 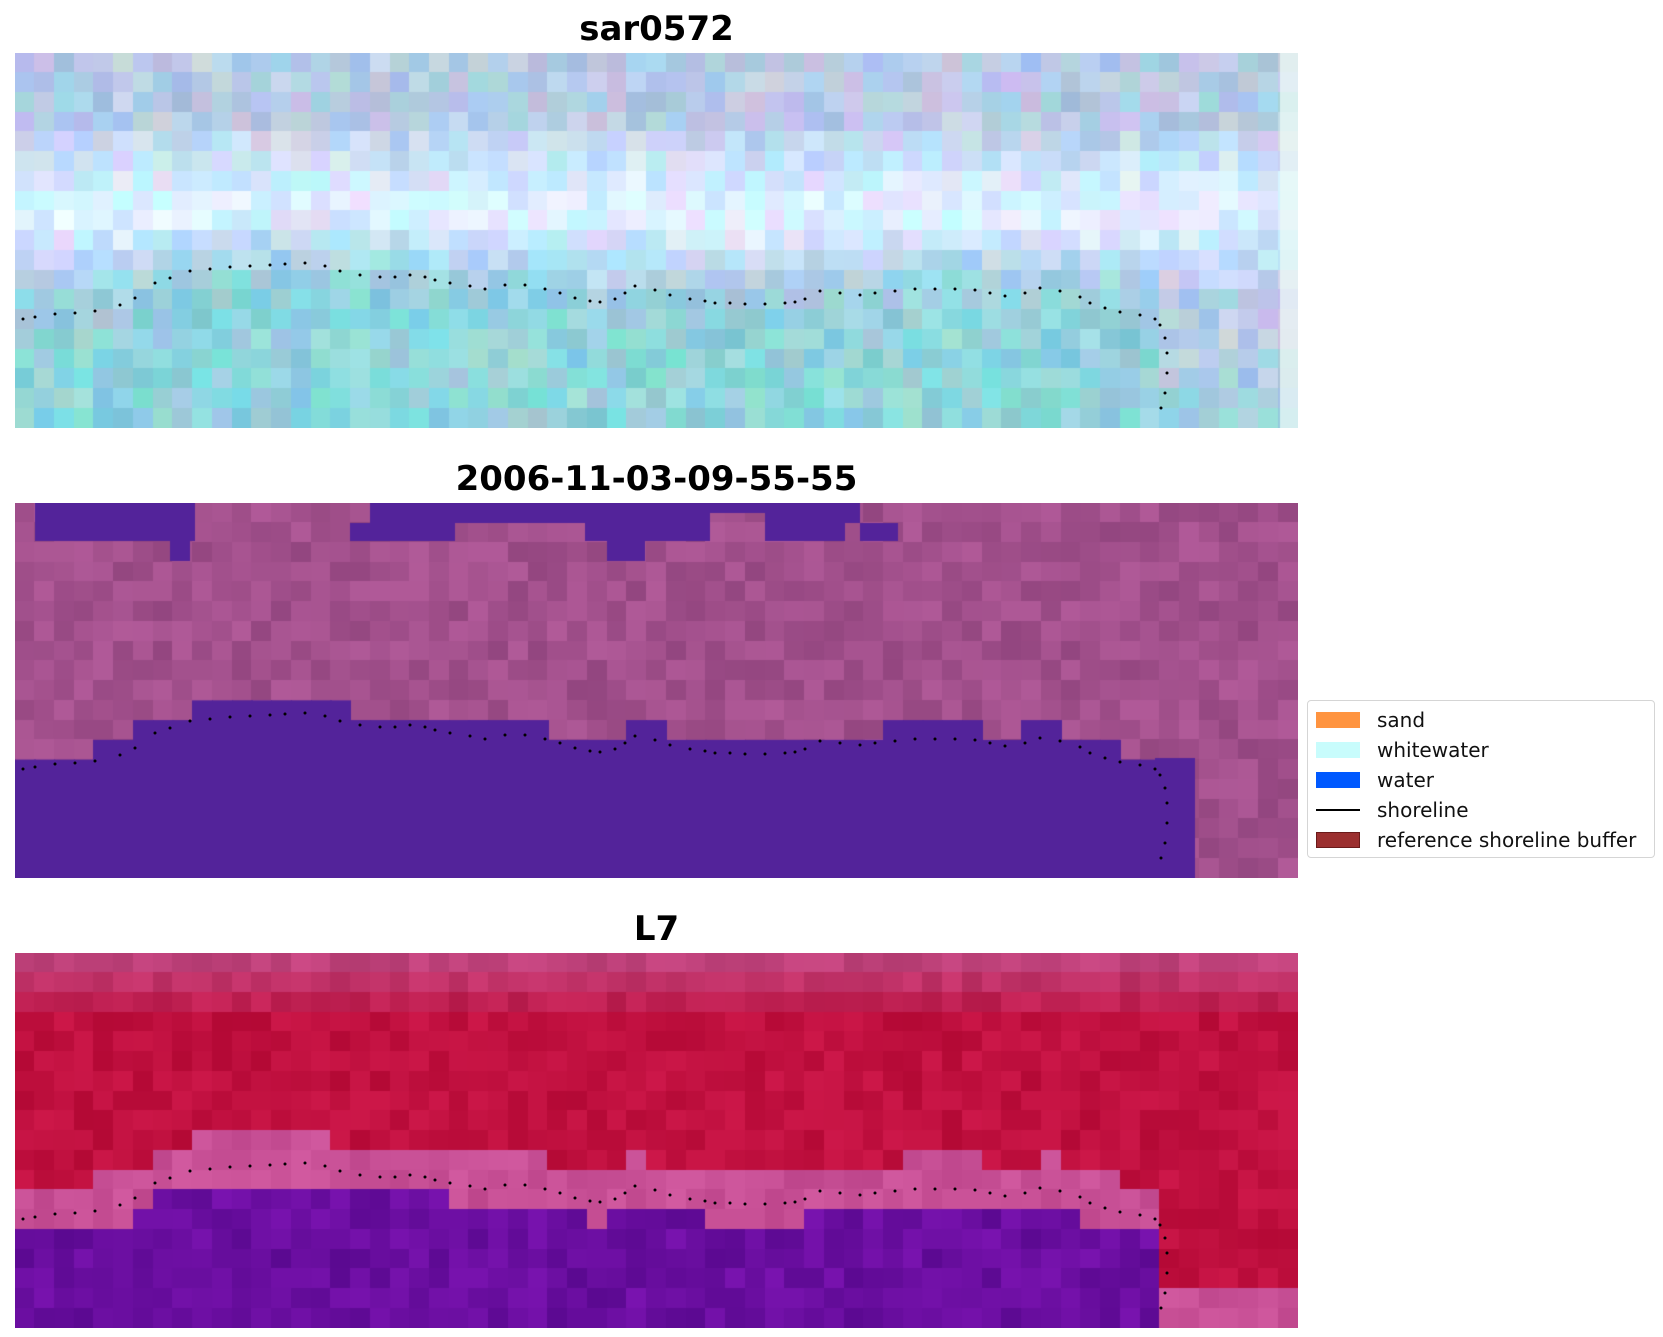 I want to click on legend-item-reference-buffer: reference shoreline buffer, so click(x=1476, y=840).